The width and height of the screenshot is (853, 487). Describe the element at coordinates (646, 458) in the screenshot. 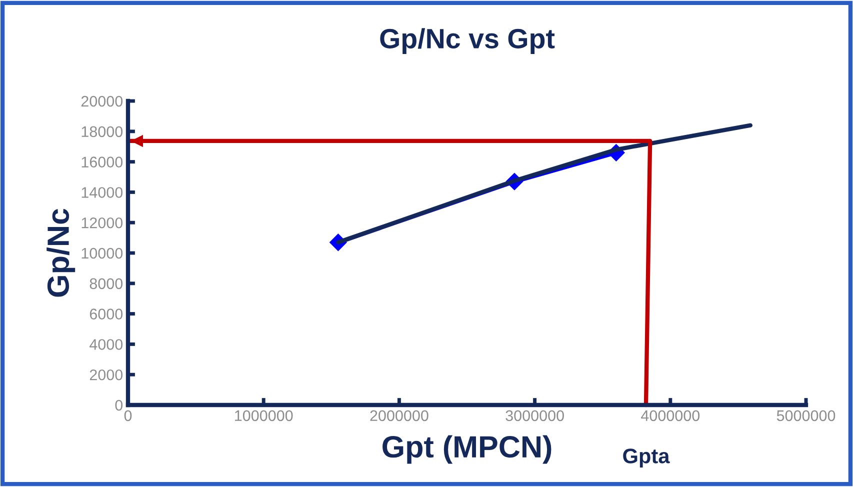

I see `annotation: Gpta` at that location.